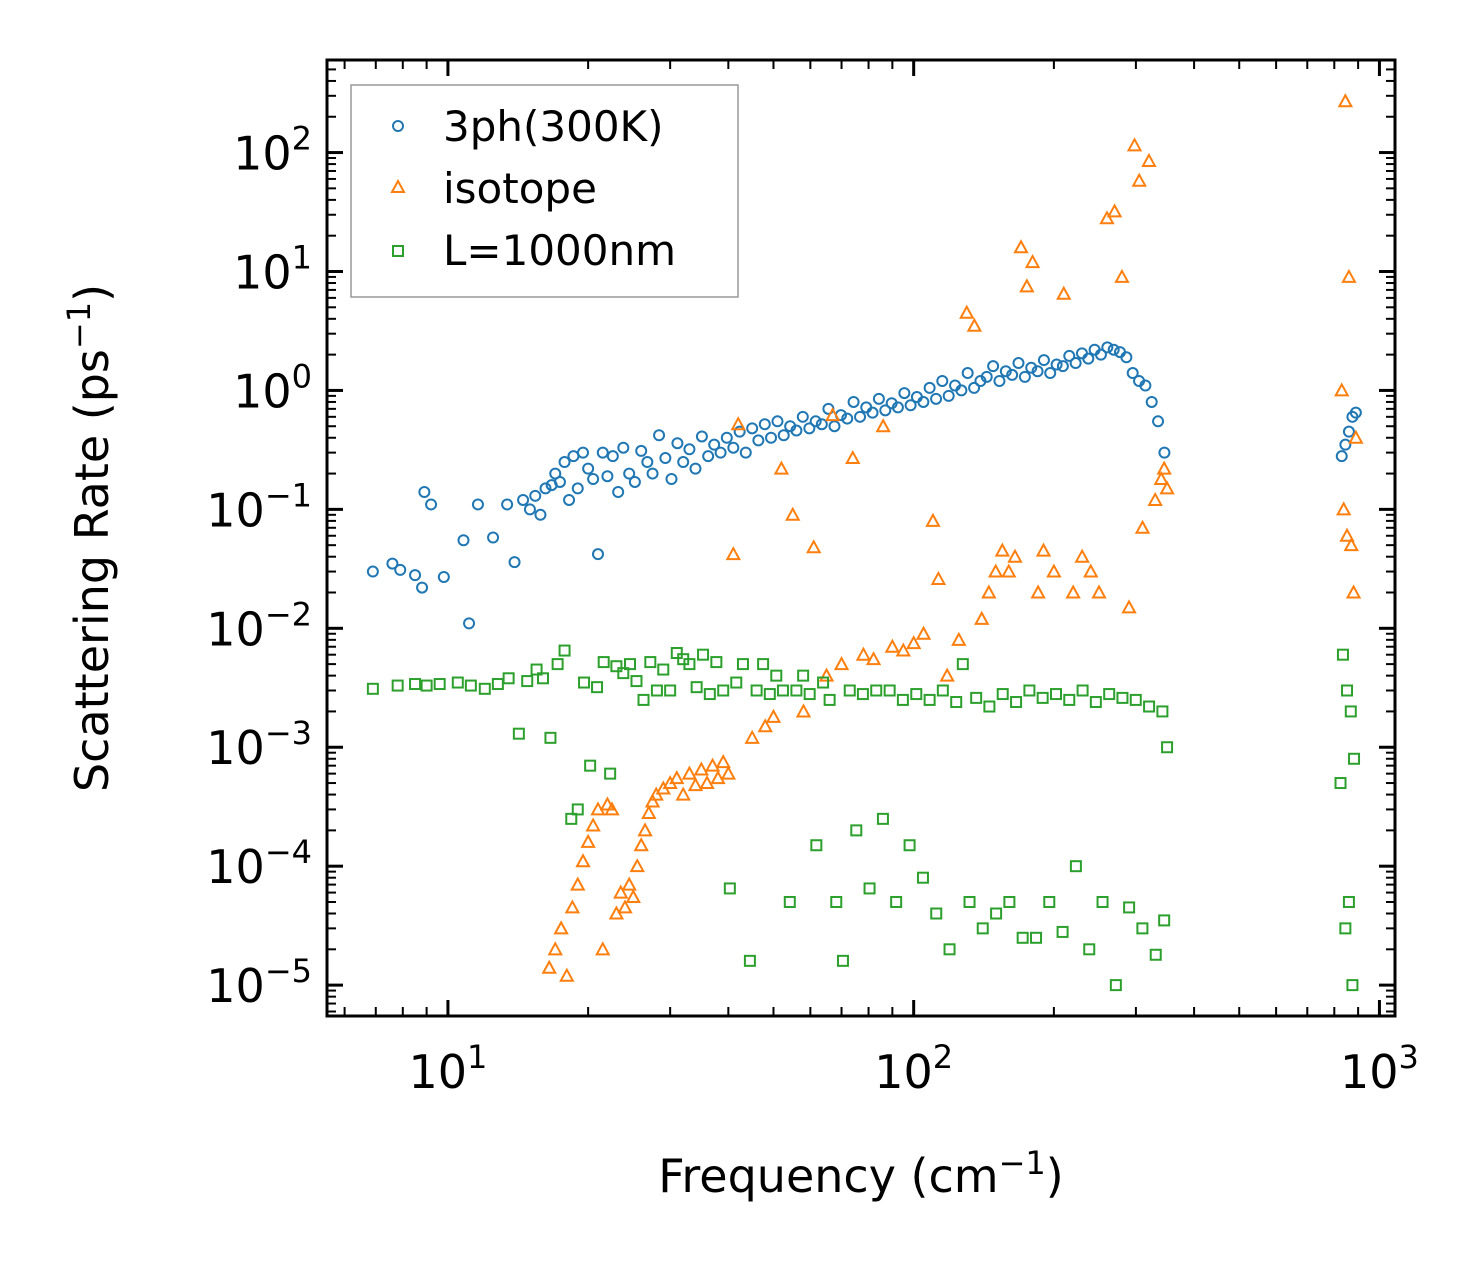 The height and width of the screenshot is (1265, 1478). Describe the element at coordinates (913, 1068) in the screenshot. I see `x-tick-label: 102` at that location.